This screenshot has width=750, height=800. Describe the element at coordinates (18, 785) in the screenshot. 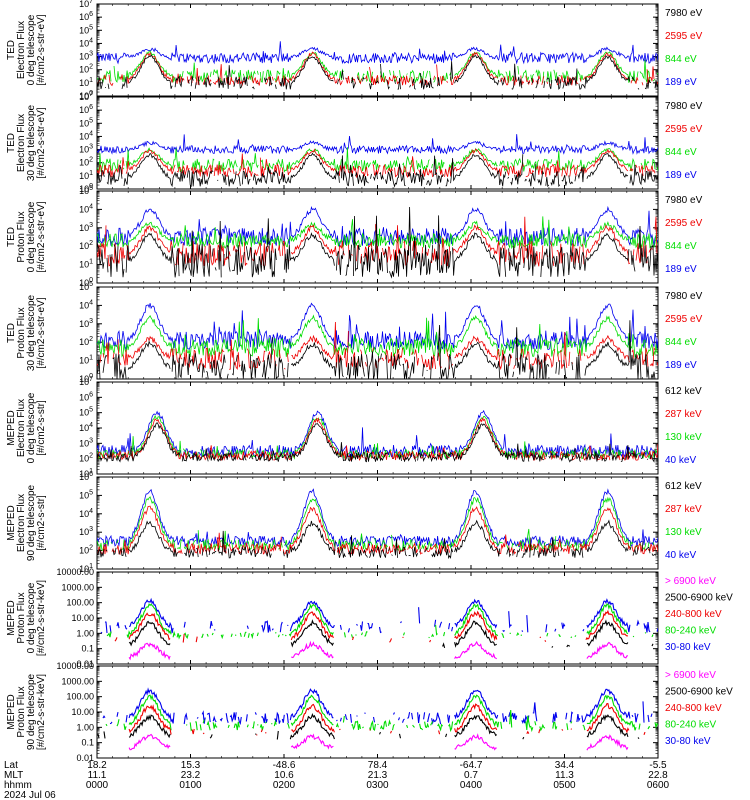

I see `time-axis-row-label: hhmm` at that location.